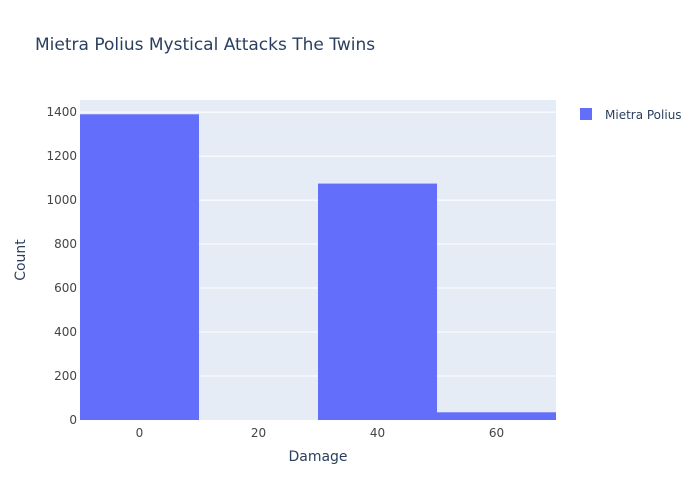 This screenshot has width=700, height=504. What do you see at coordinates (73, 420) in the screenshot?
I see `y-tick-label-0: 0` at bounding box center [73, 420].